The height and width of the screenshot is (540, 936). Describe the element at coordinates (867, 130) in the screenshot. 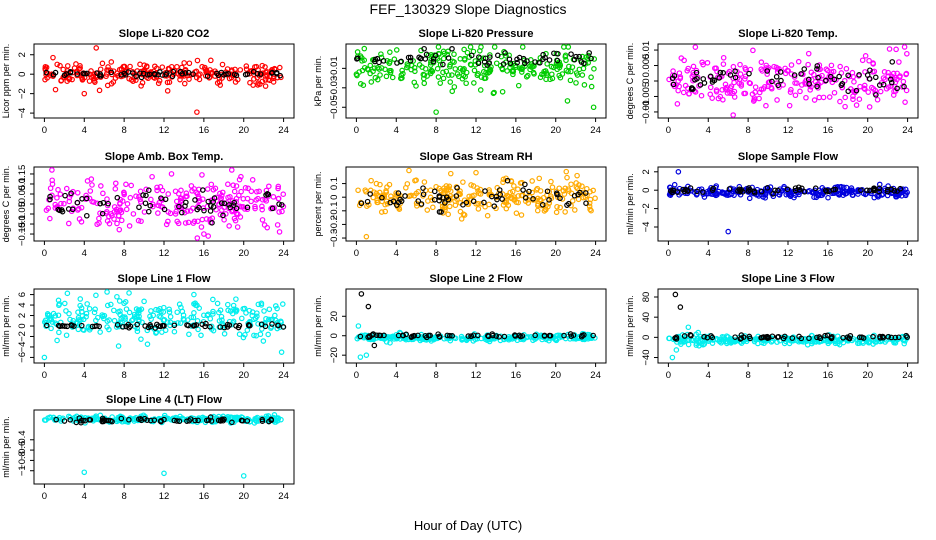

I see `x-tick-label: 20` at that location.